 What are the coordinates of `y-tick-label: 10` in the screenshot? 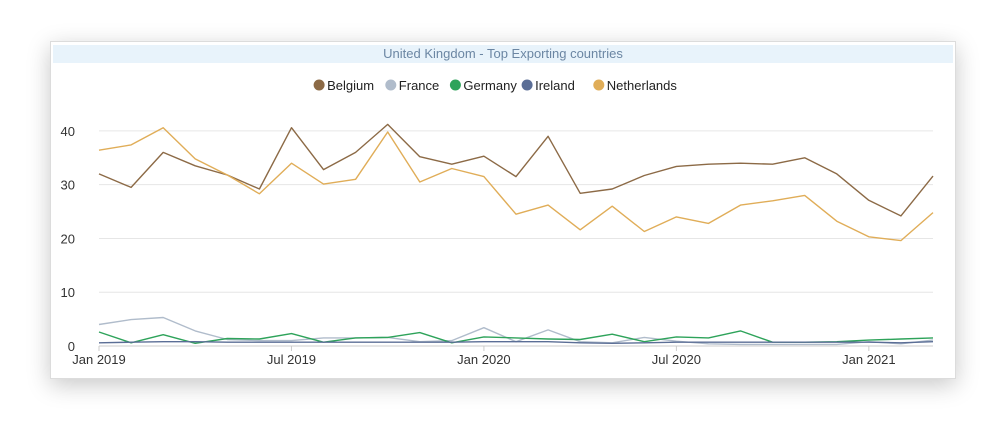 It's located at (68, 292).